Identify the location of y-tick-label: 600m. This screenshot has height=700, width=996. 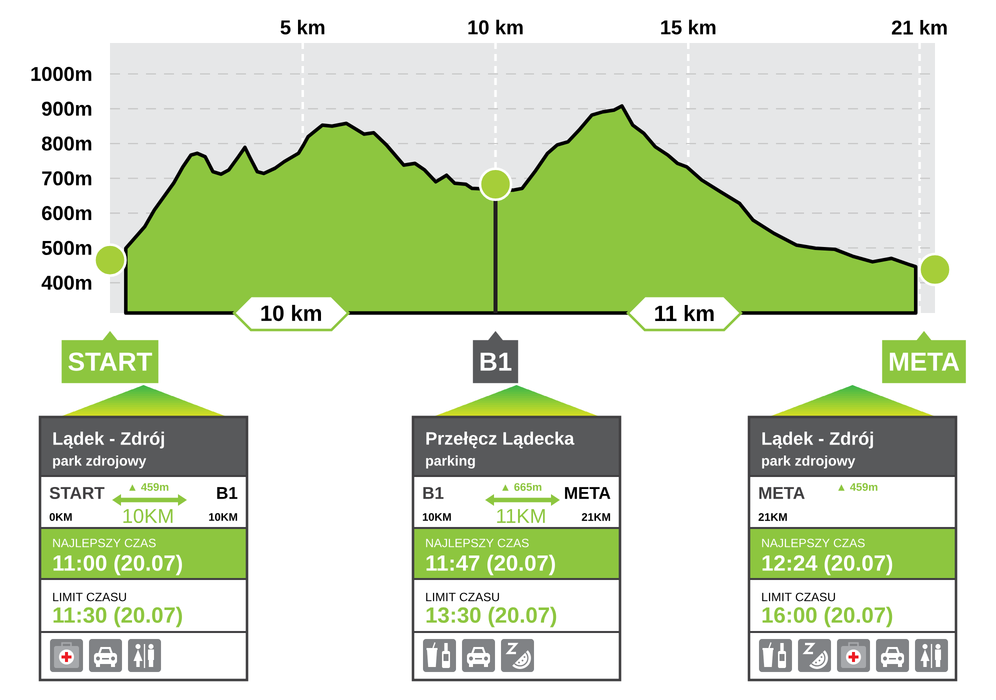
(67, 213).